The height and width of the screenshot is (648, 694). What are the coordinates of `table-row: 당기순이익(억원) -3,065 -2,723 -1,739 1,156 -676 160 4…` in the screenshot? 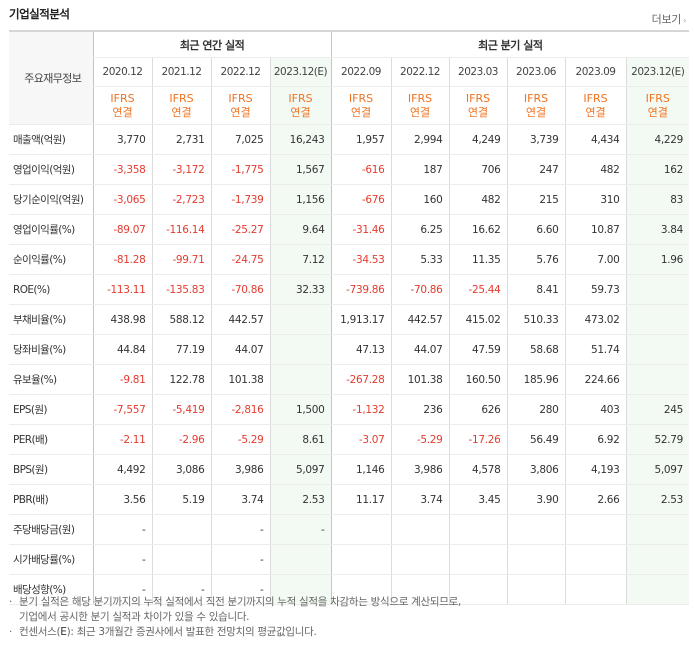 It's located at (349, 199).